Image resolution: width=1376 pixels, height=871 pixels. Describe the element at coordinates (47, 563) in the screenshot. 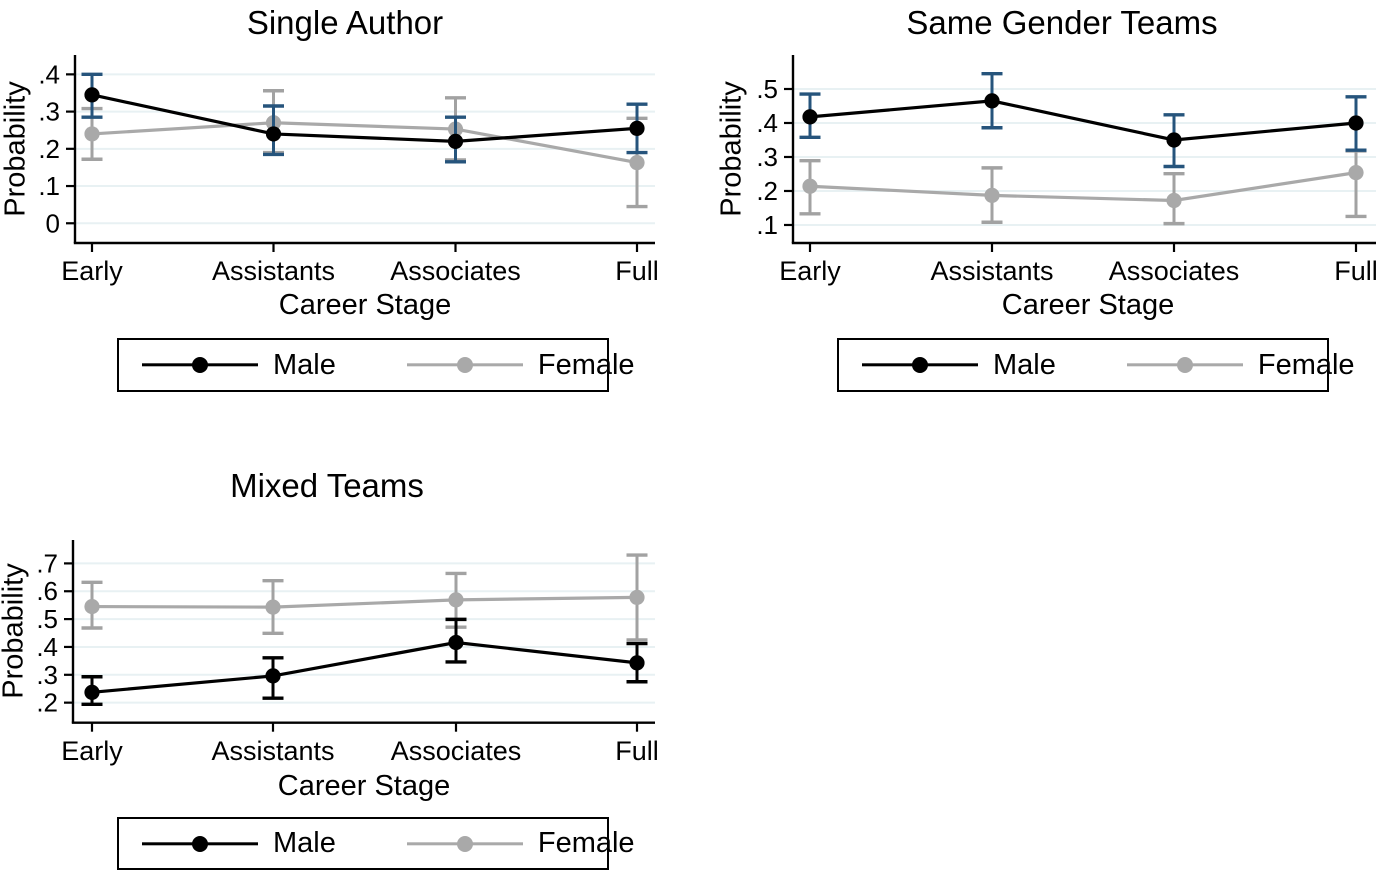

I see `y-tick-label: .7` at that location.